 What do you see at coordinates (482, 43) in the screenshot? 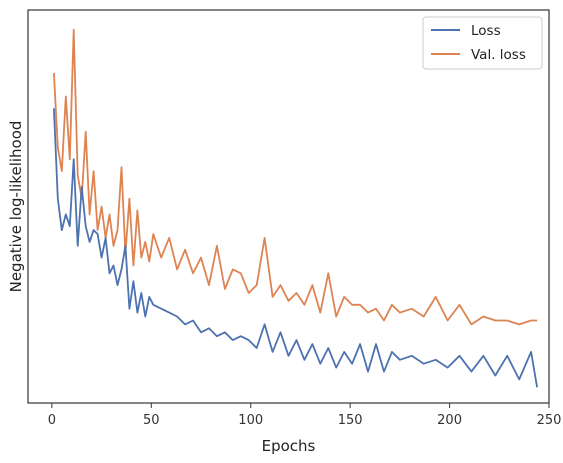
I see `legend: Loss Val. loss` at bounding box center [482, 43].